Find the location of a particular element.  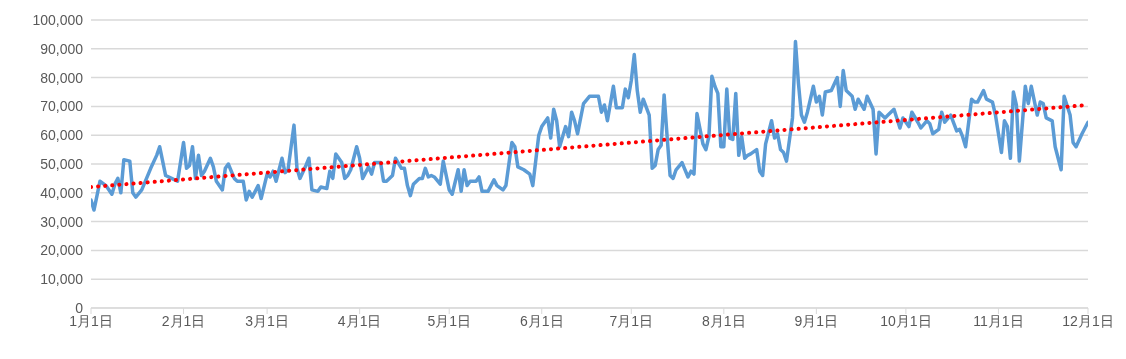

x-tick-label: 4月1日 is located at coordinates (359, 320).